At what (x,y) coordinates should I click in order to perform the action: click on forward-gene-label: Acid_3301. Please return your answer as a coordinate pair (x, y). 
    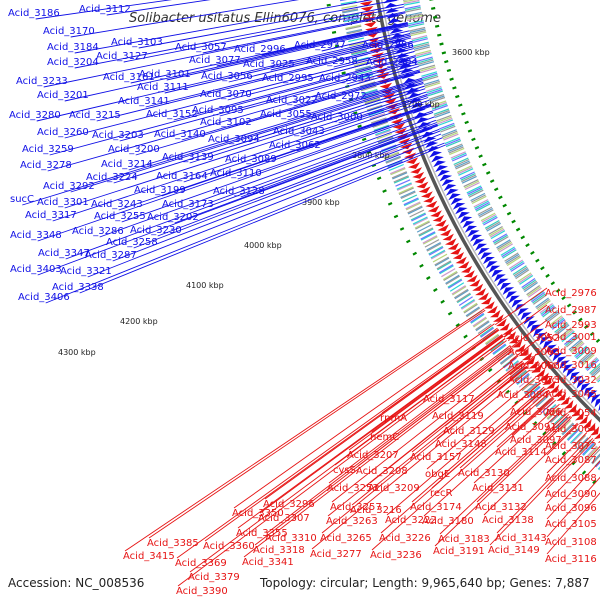
    Looking at the image, I should click on (63, 202).